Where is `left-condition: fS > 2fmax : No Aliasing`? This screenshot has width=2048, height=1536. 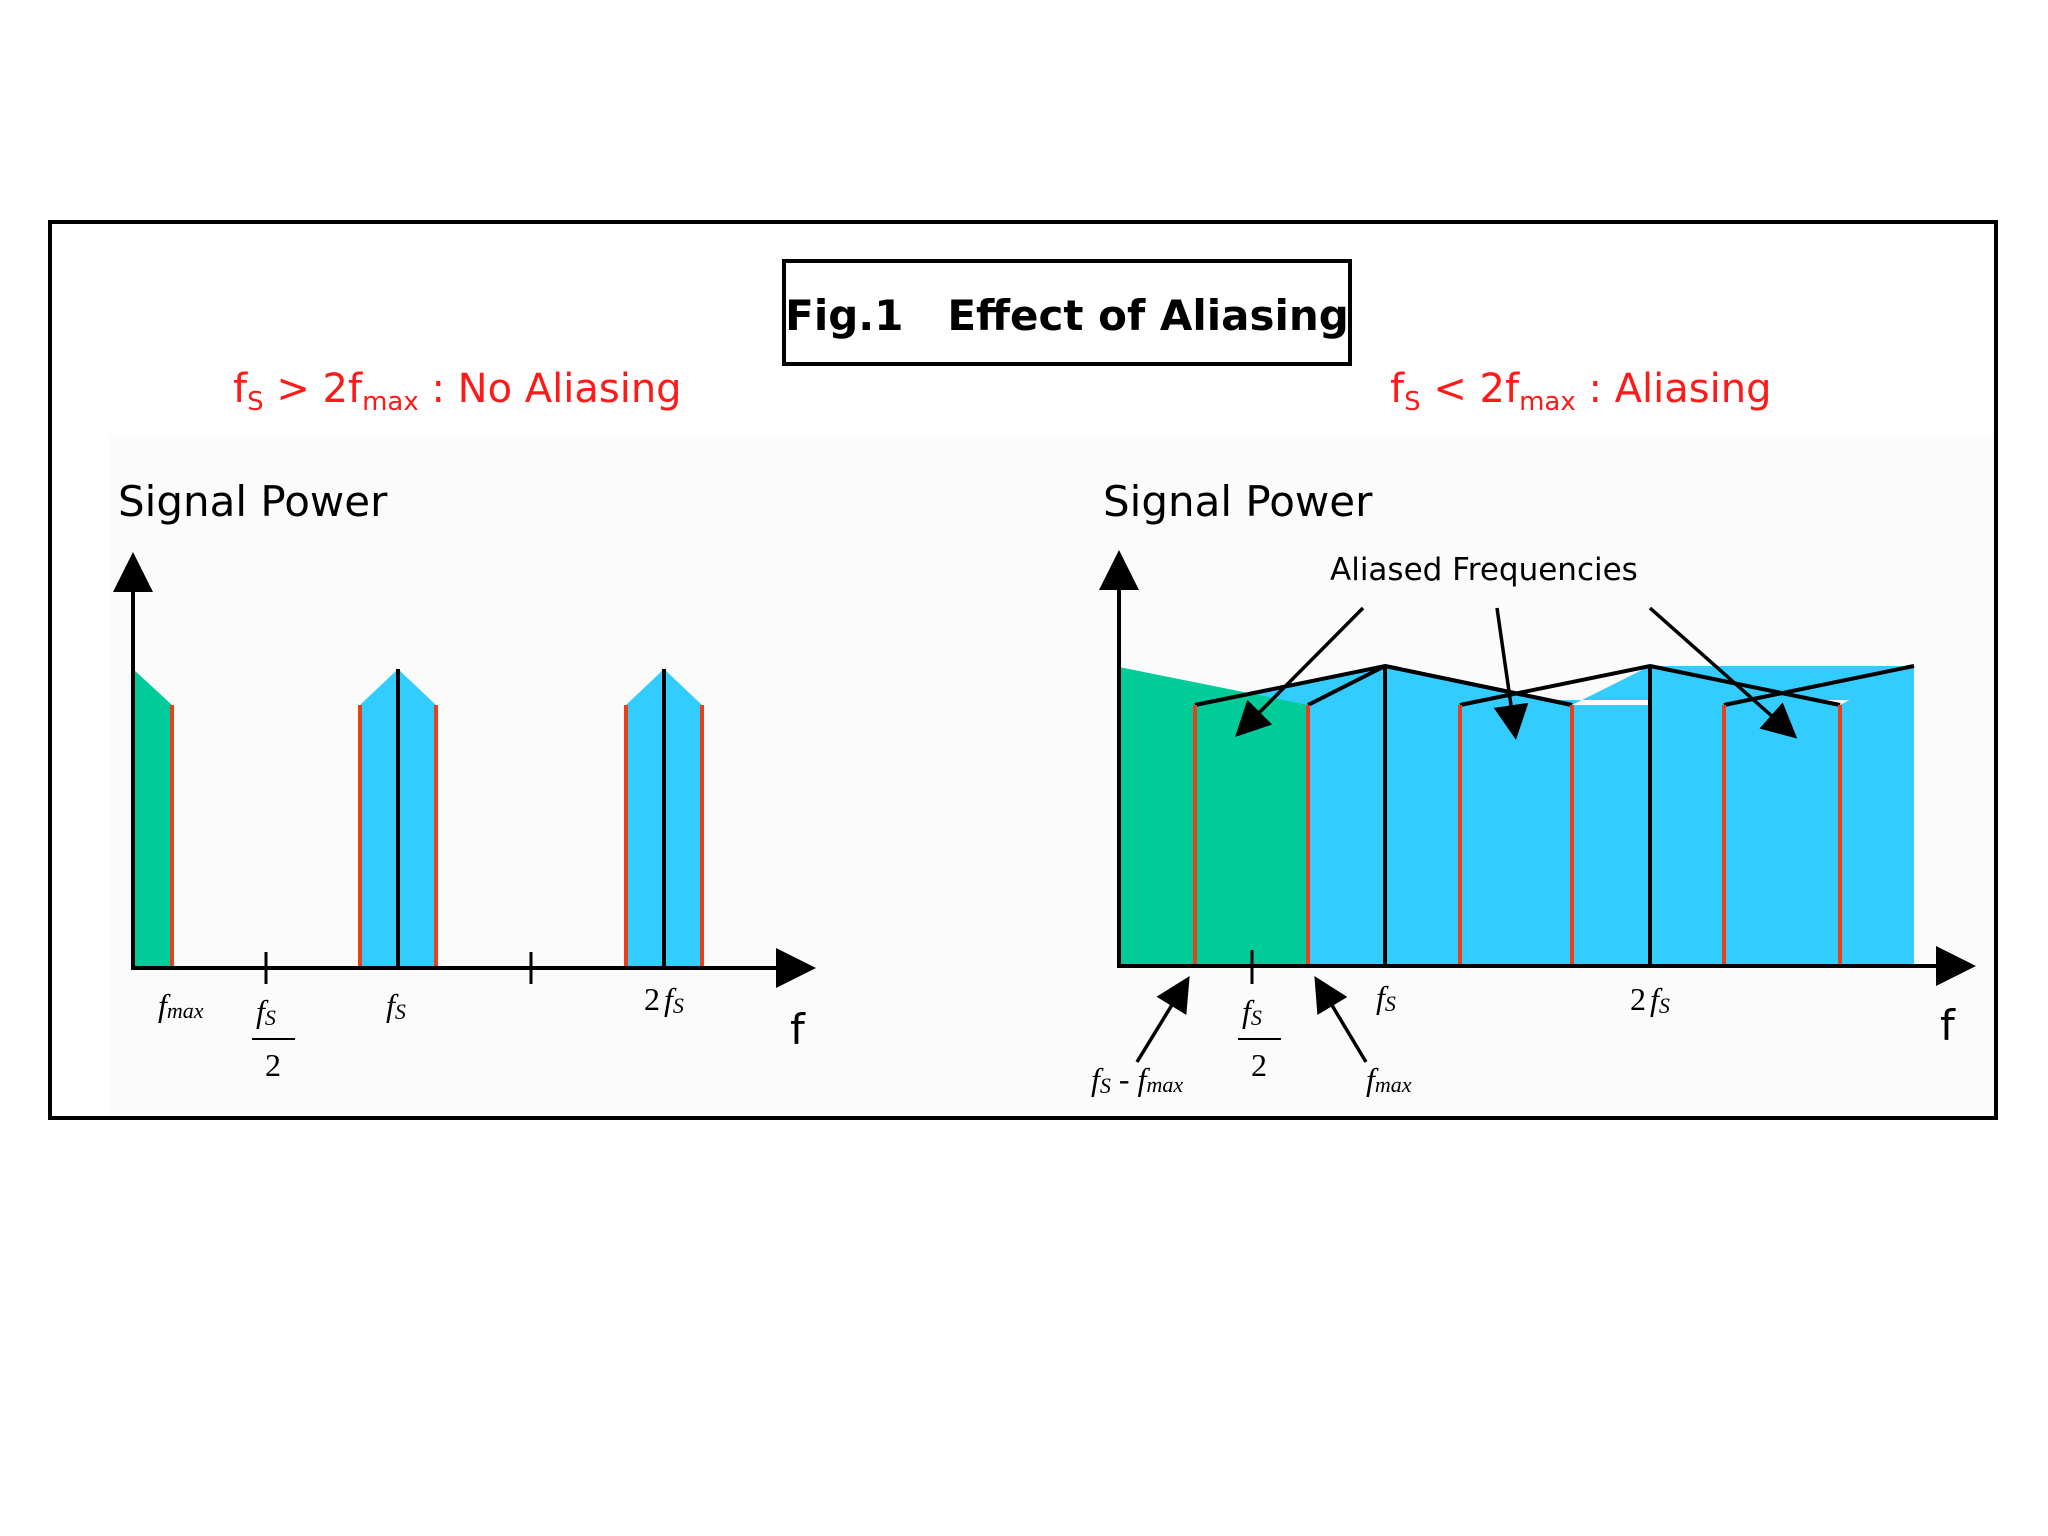
left-condition: fS > 2fmax : No Aliasing is located at coordinates (457, 391).